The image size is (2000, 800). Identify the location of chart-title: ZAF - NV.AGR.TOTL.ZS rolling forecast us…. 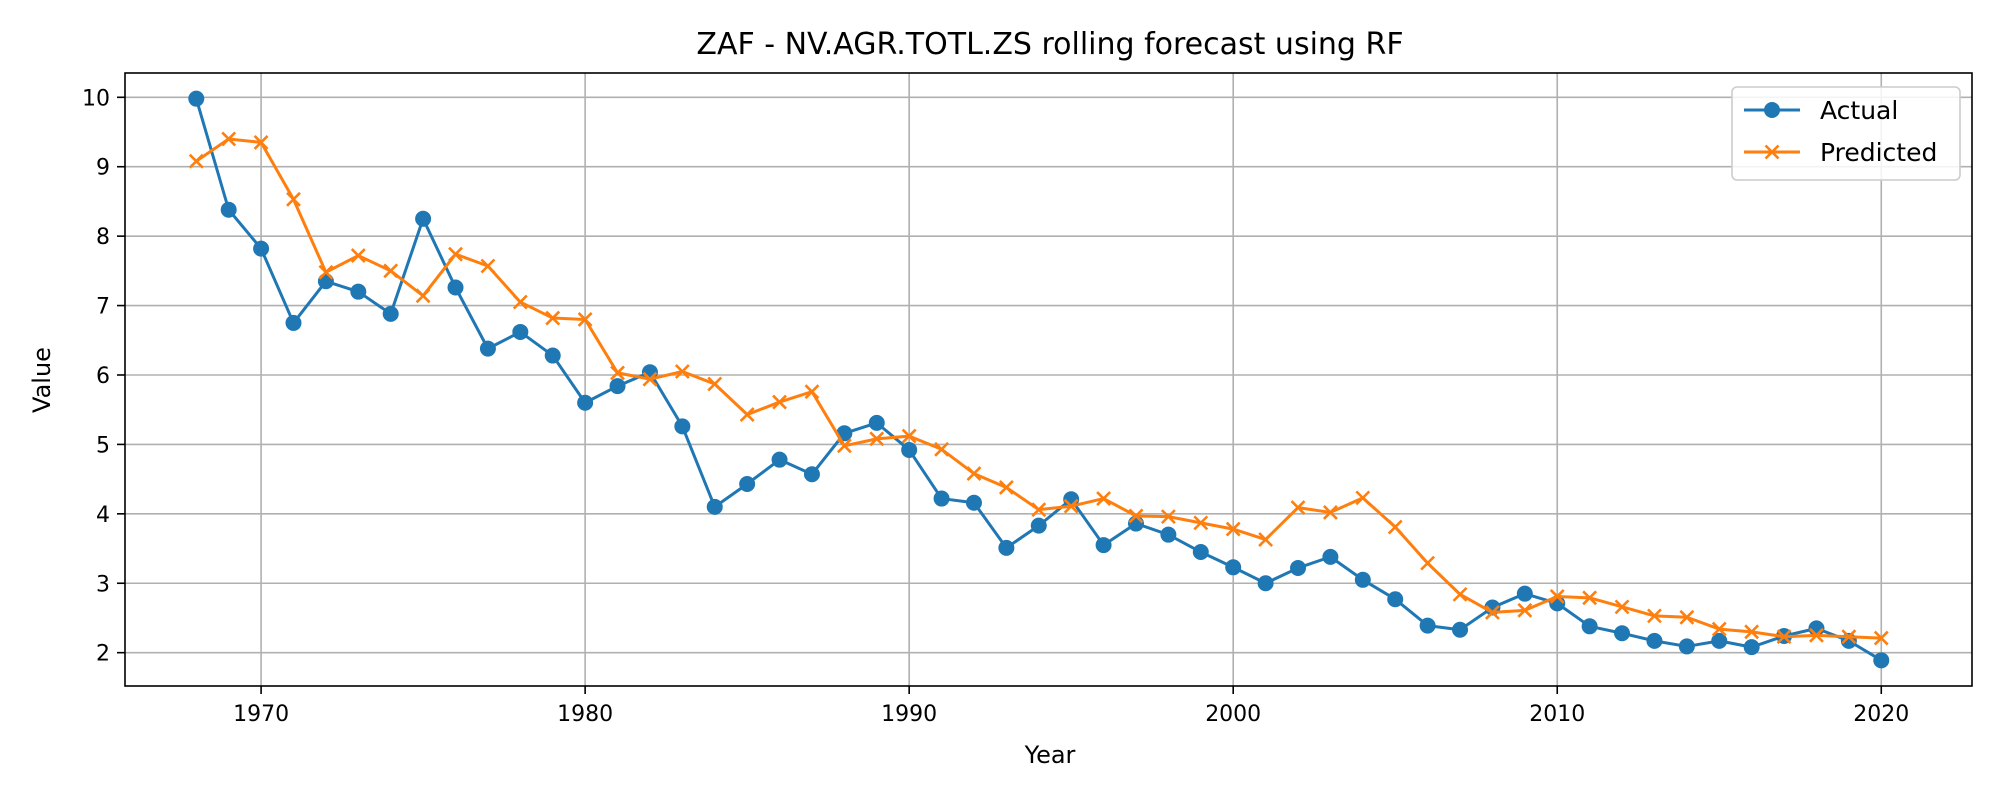
(1049, 44).